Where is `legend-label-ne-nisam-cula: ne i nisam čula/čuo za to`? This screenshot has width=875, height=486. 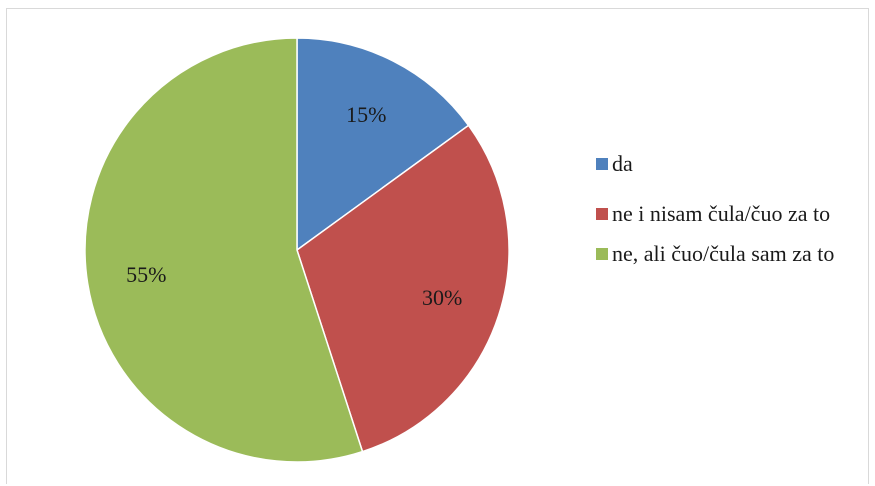
legend-label-ne-nisam-cula: ne i nisam čula/čuo za to is located at coordinates (721, 213).